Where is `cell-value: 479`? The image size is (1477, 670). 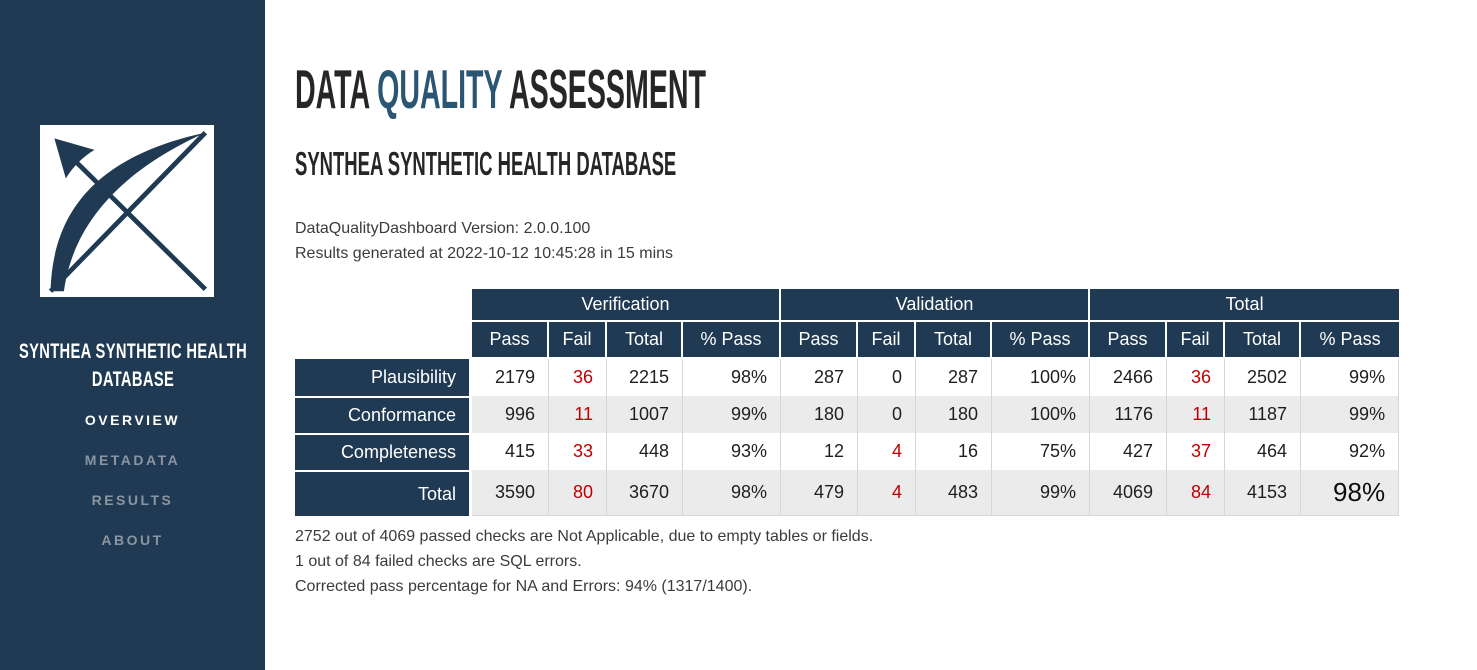 cell-value: 479 is located at coordinates (819, 493).